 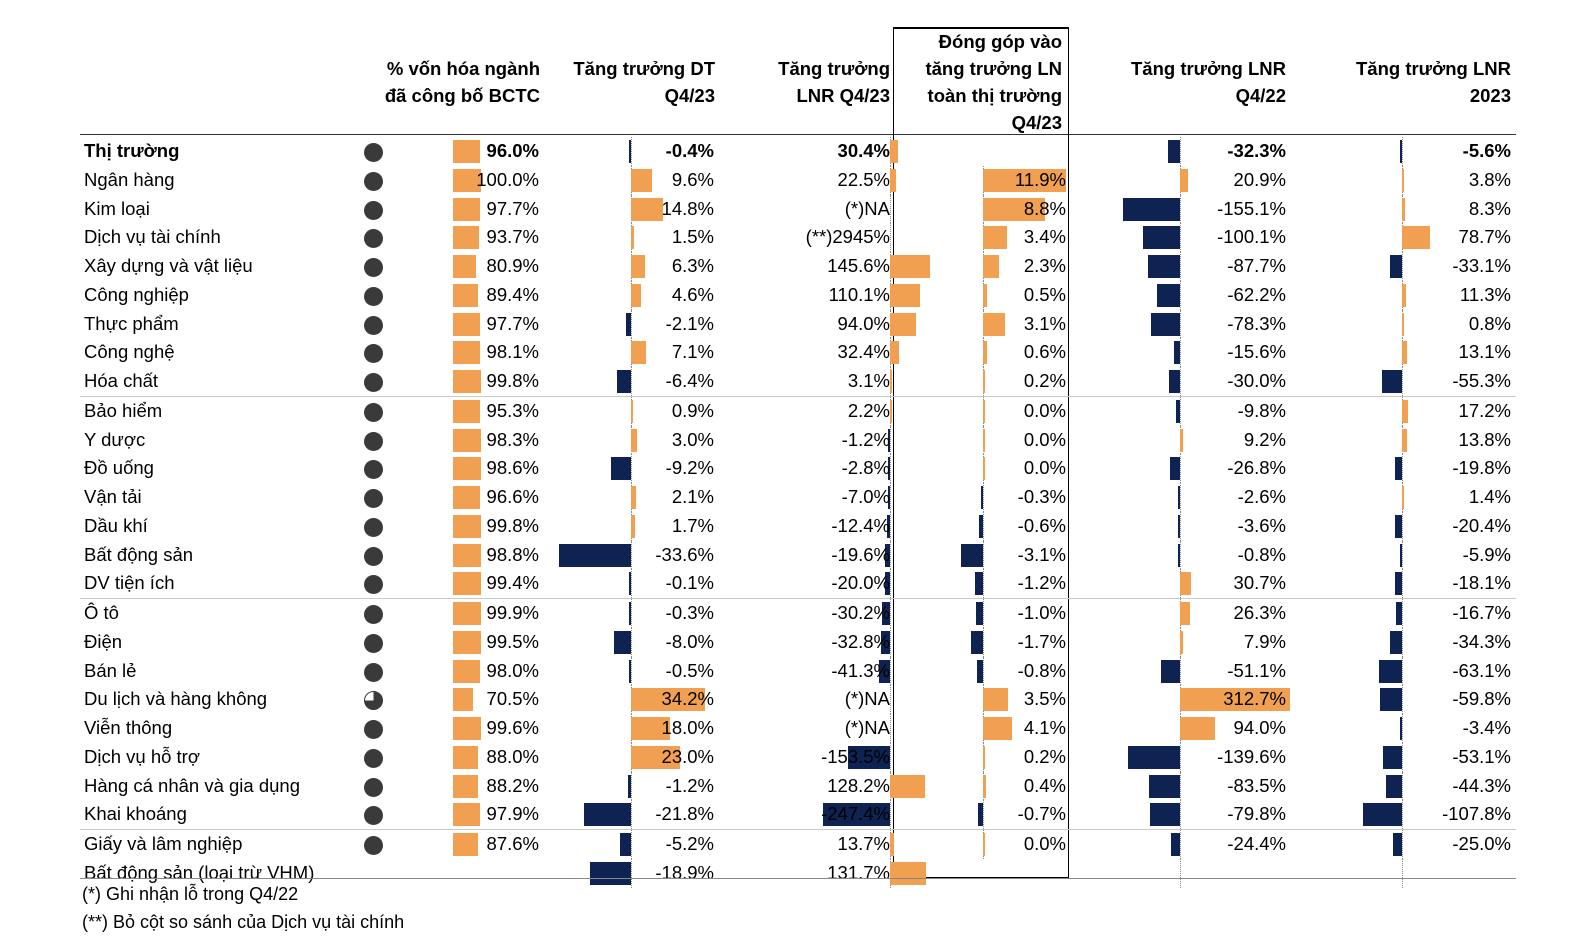 I want to click on value-q422: -3.6%, so click(x=1261, y=525).